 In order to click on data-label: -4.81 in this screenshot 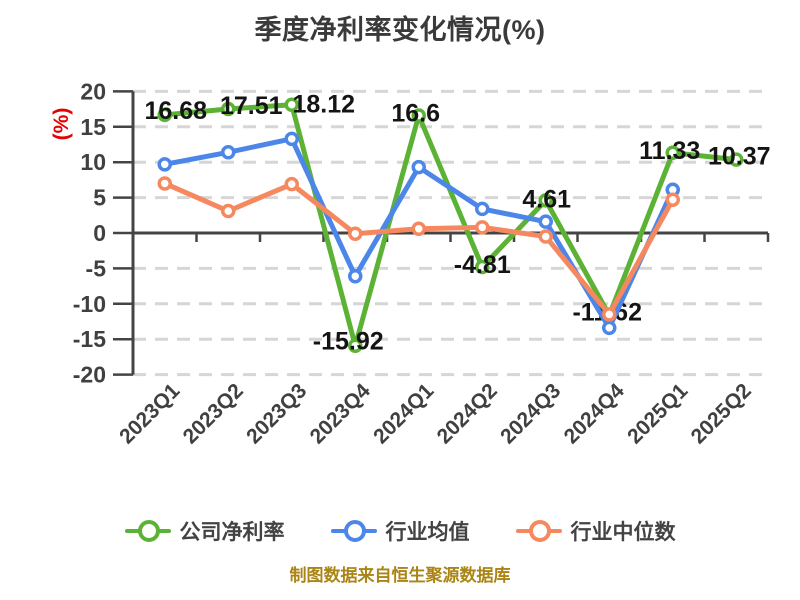, I will do `click(482, 265)`.